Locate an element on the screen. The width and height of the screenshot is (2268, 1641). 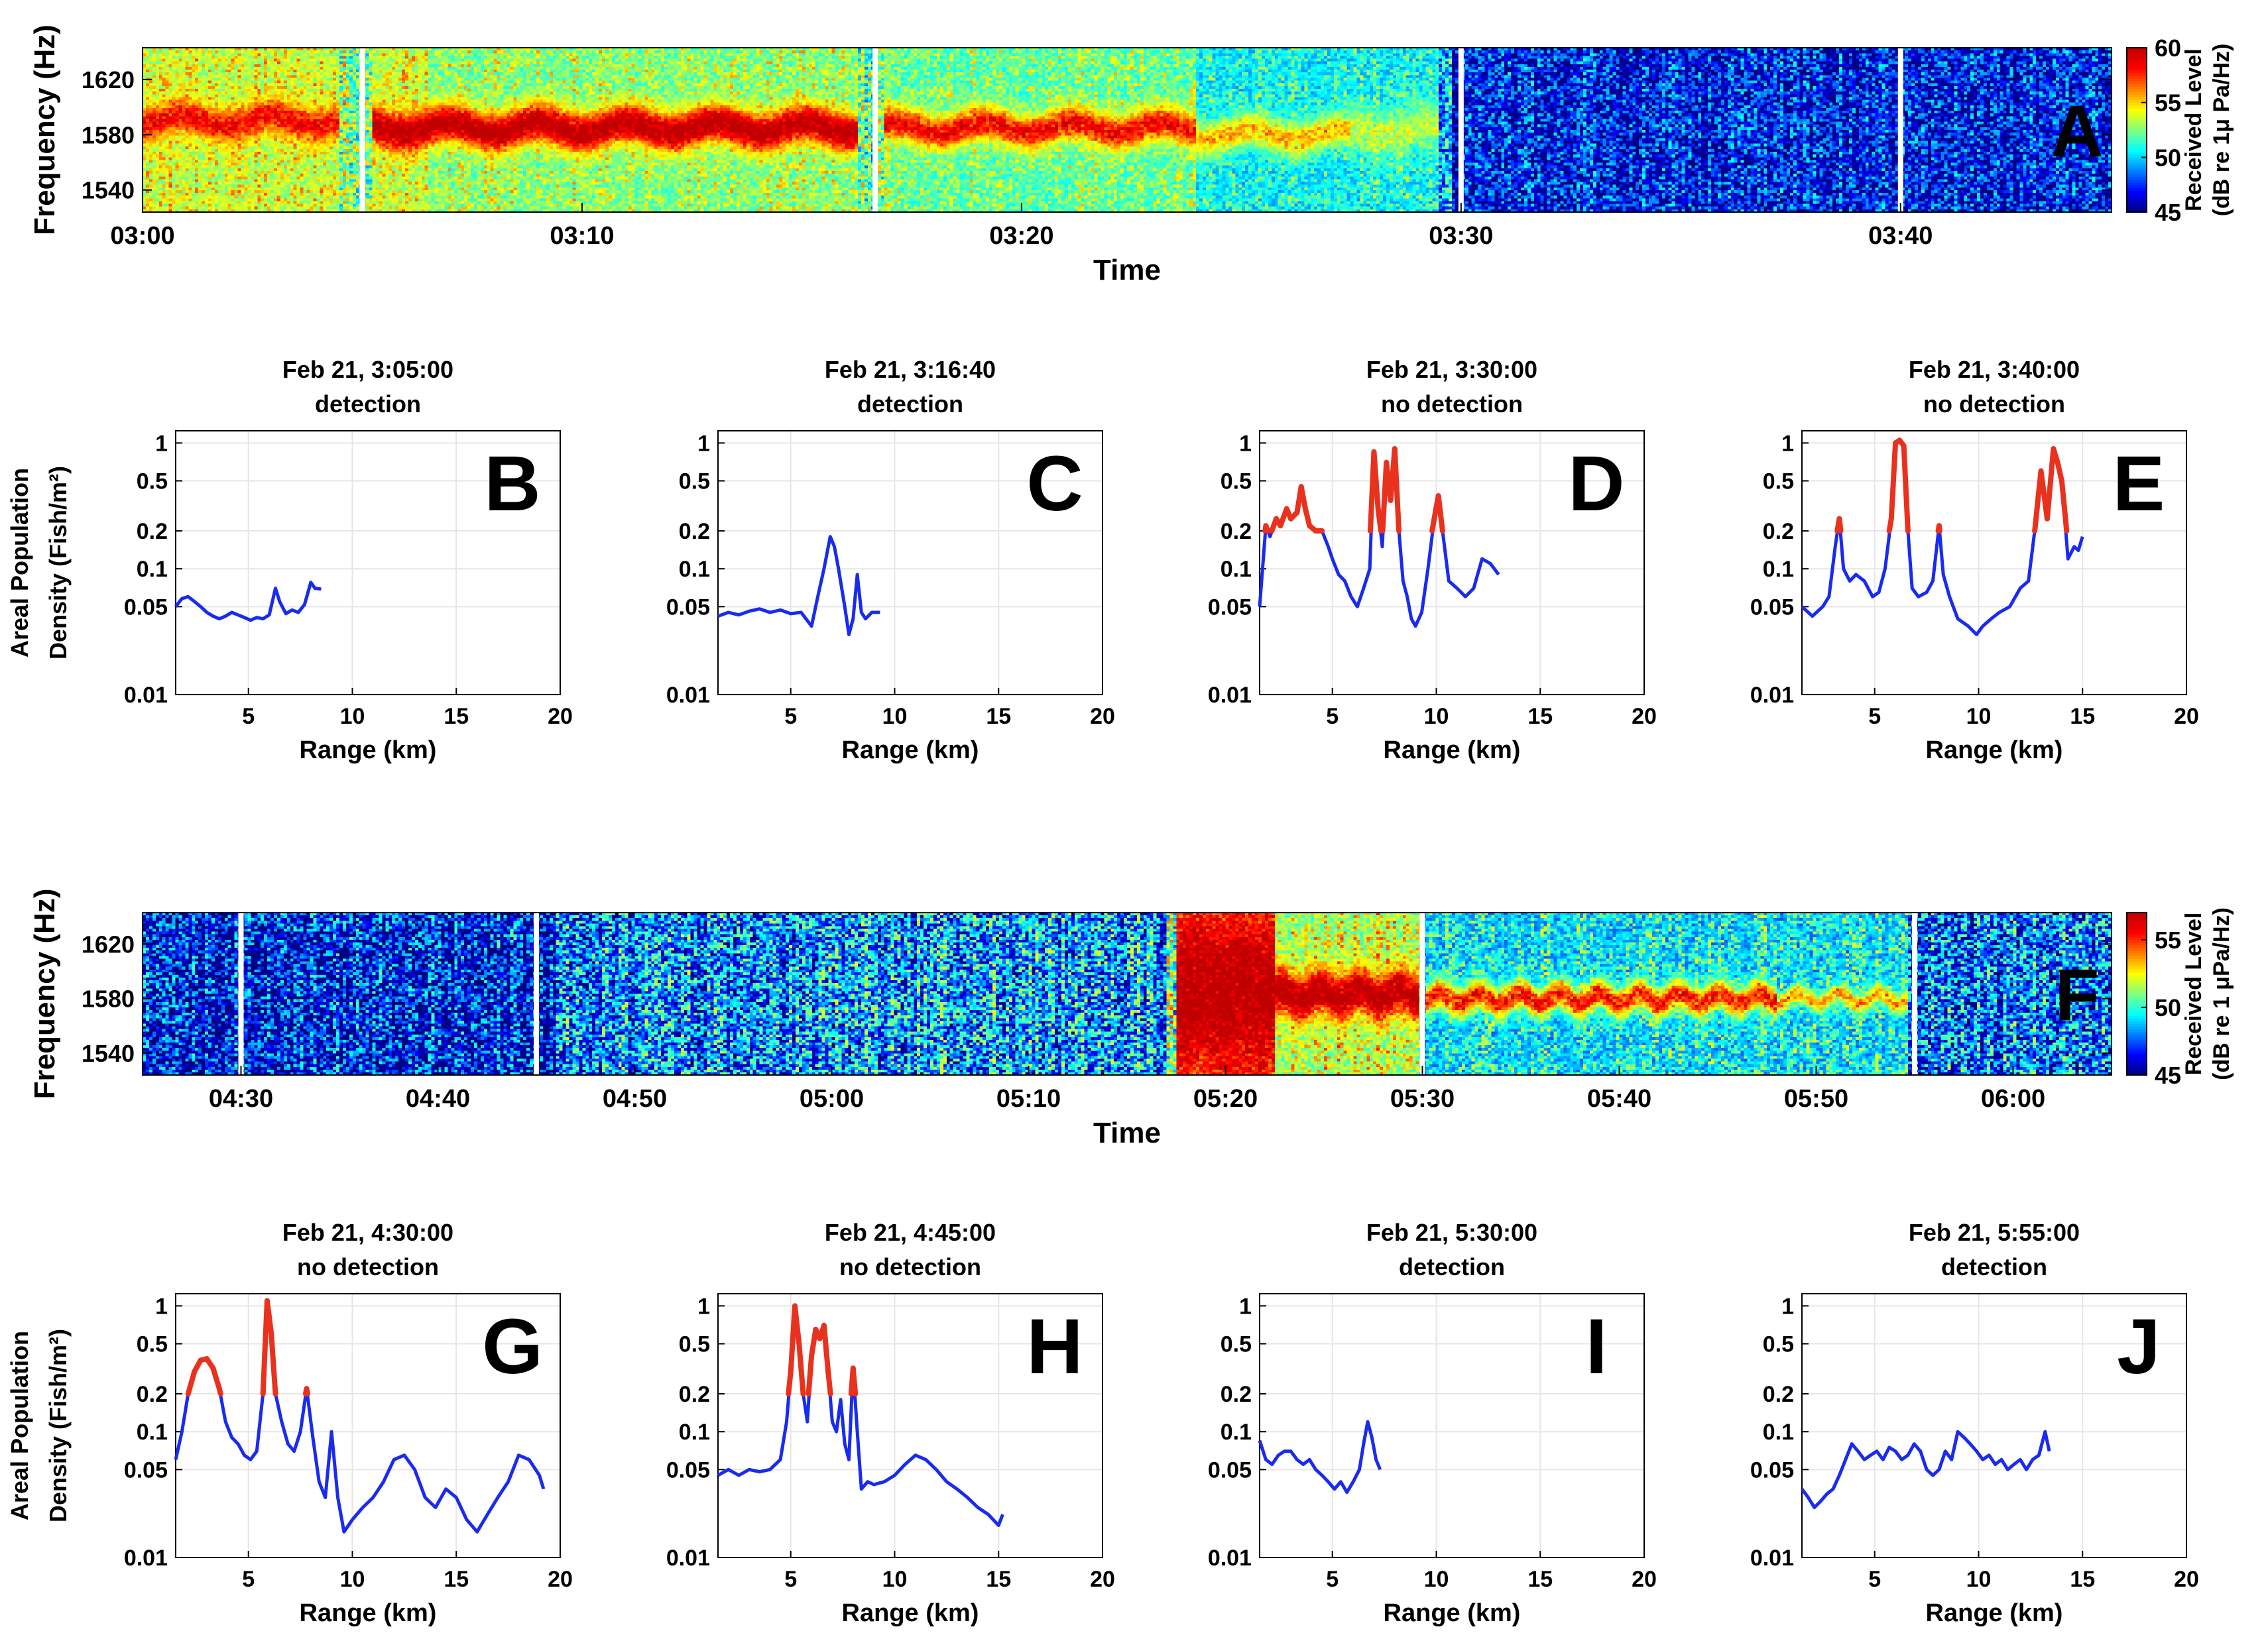
y-axis-label: Density (Fish/m²) is located at coordinates (58, 1425).